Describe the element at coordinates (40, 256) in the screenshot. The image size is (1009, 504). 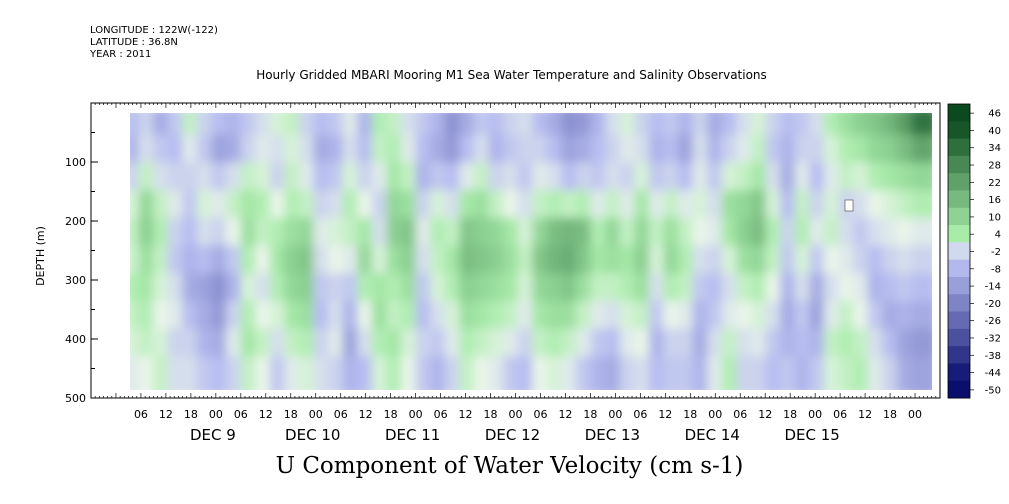
I see `y-axis-label: DEPTH (m)` at that location.